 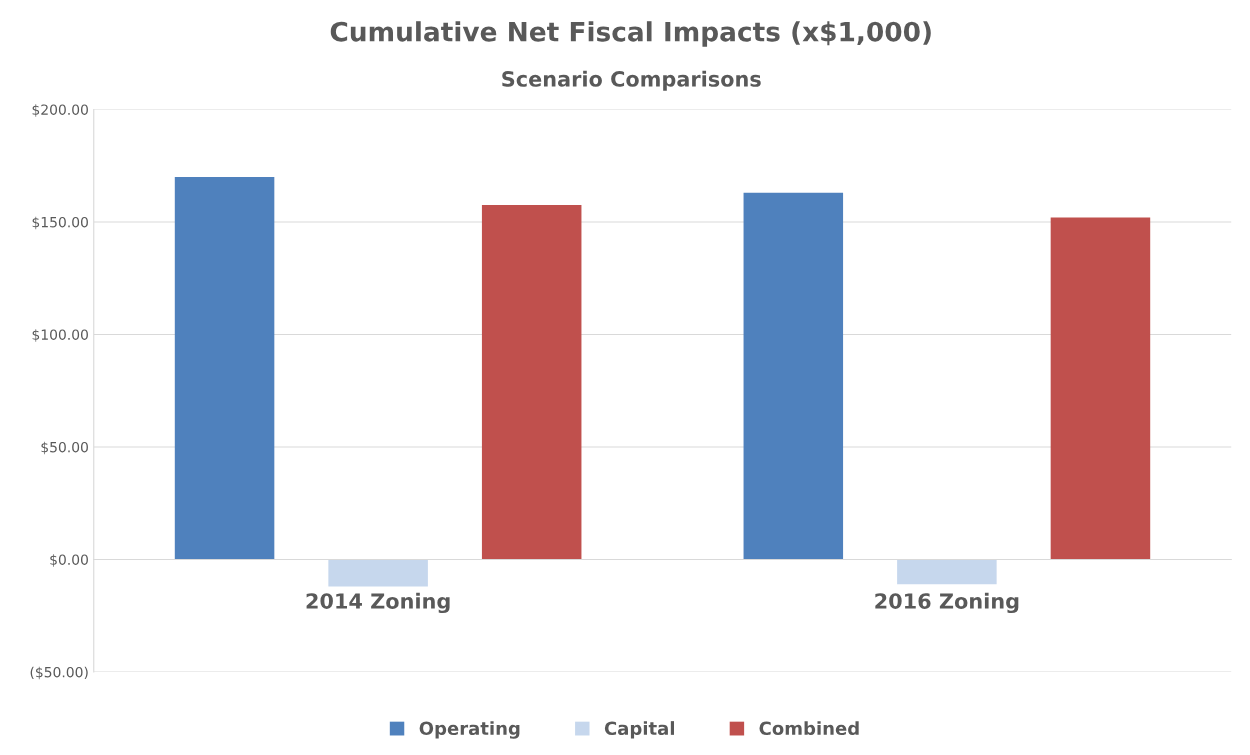 What do you see at coordinates (469, 730) in the screenshot?
I see `legend-label: Operating` at bounding box center [469, 730].